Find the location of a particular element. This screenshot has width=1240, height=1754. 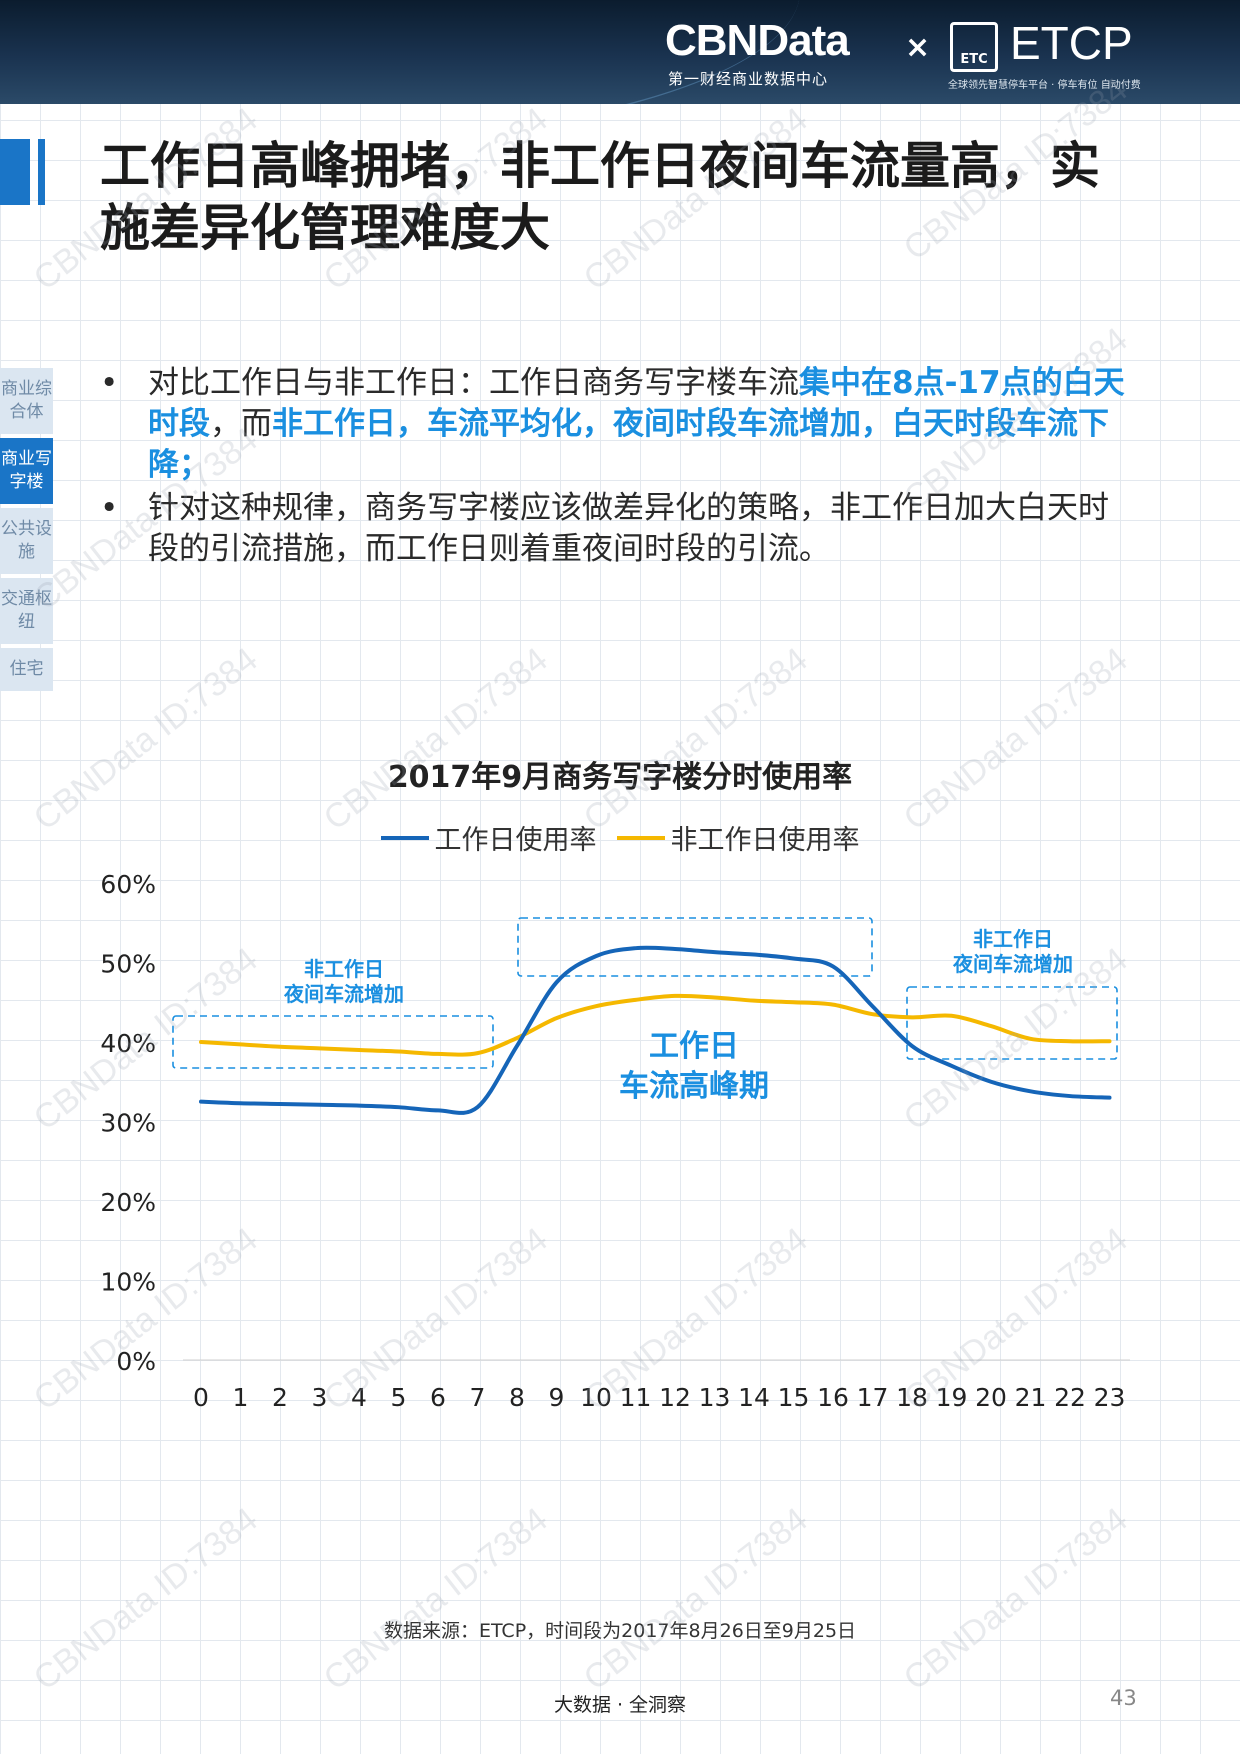

brand-subtitle: 第一财经商业数据中心 is located at coordinates (748, 79).